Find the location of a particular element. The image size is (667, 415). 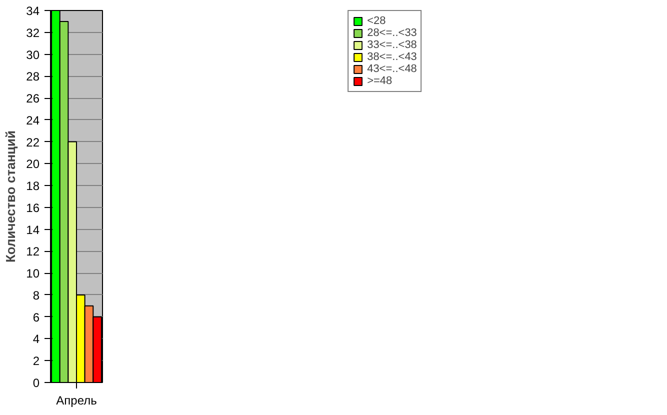

legend-label: 38<=..<43 is located at coordinates (392, 57).